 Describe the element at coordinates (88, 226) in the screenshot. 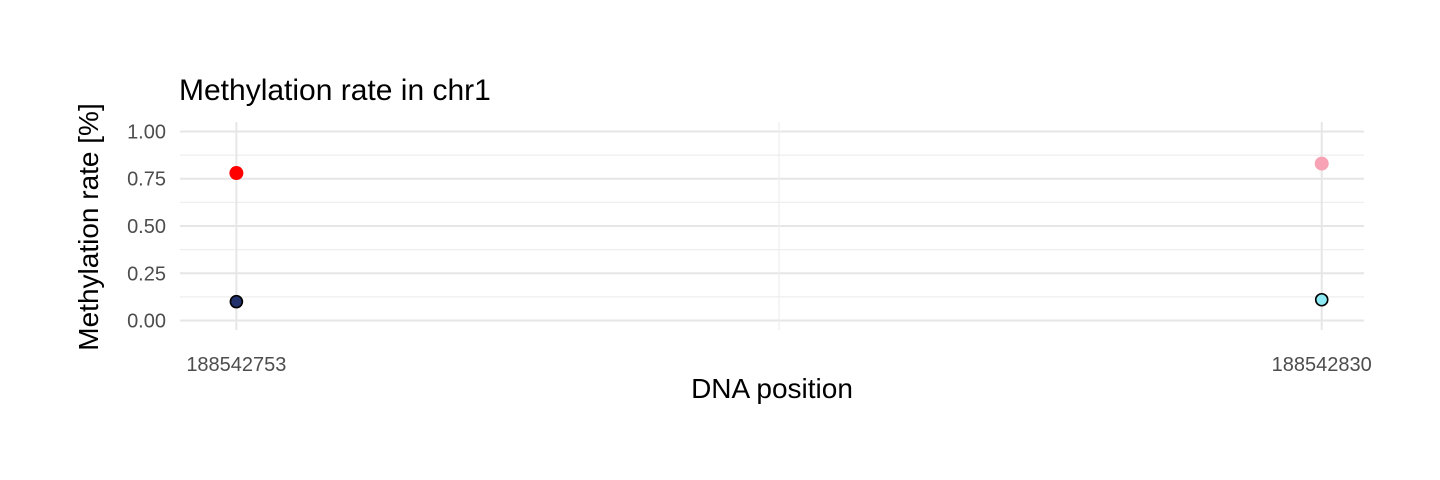

I see `y-axis-title: Methylation rate [%]` at that location.